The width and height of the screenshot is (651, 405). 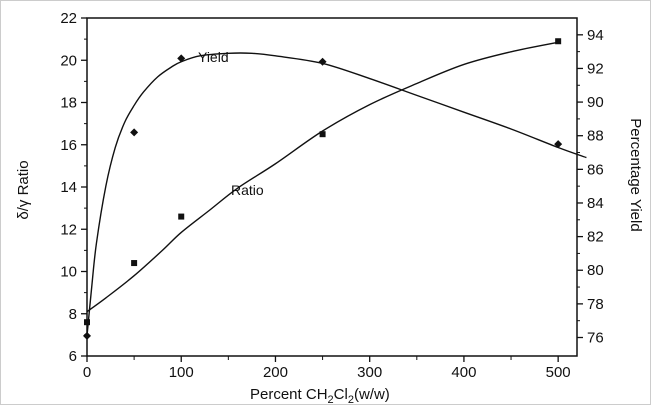 I want to click on x-tick-label: 100, so click(x=181, y=372).